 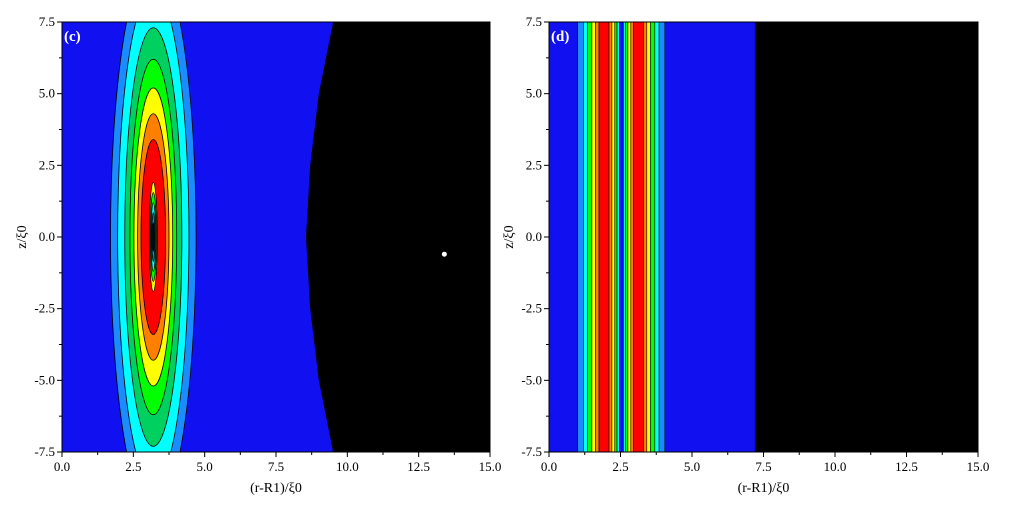 I want to click on y-tick-label-c-1: 5.0, so click(x=47, y=93).